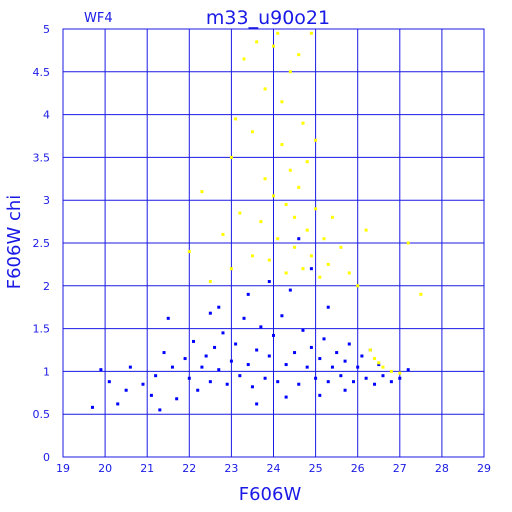  Describe the element at coordinates (46, 286) in the screenshot. I see `y-tick-label: 2` at that location.